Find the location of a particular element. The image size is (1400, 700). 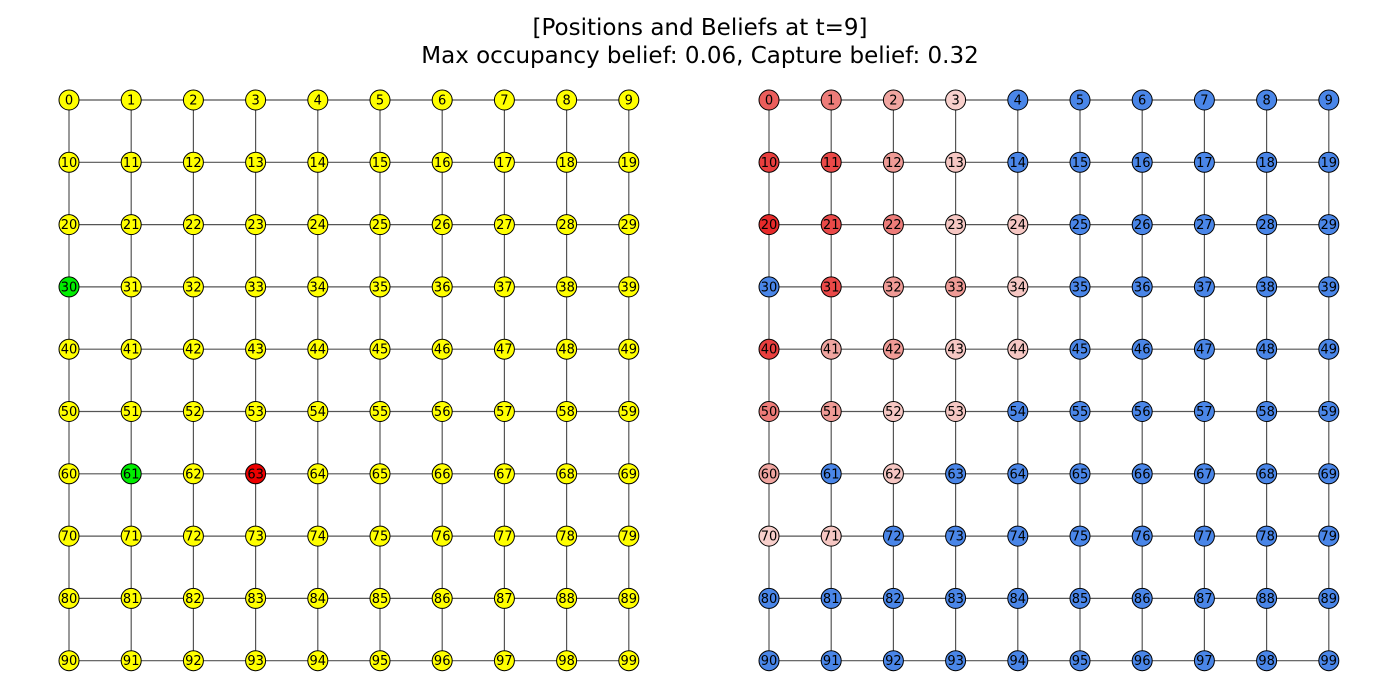

node-85: 85 is located at coordinates (380, 598).